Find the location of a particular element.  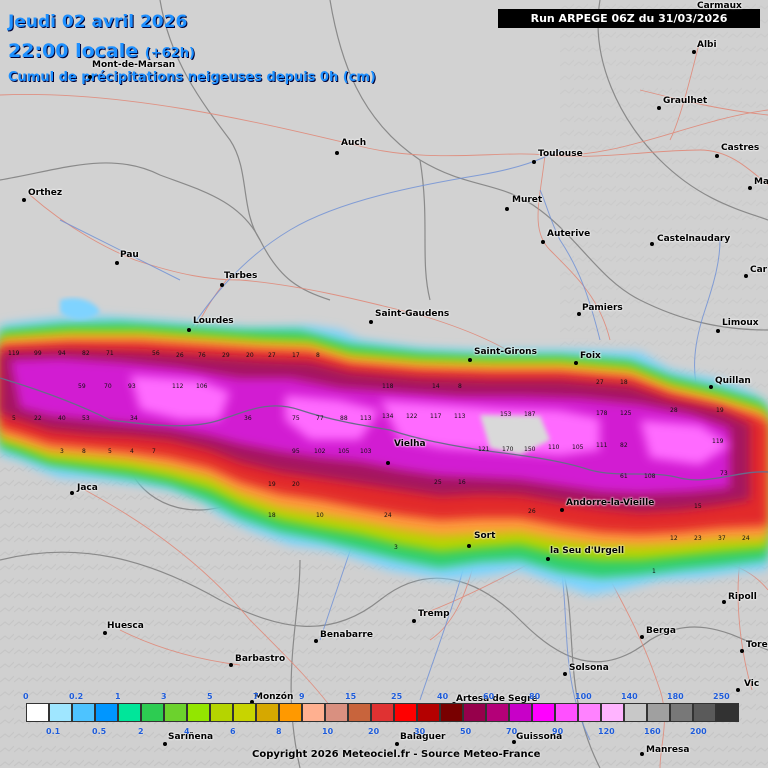

grid-value: 150 is located at coordinates (530, 449).